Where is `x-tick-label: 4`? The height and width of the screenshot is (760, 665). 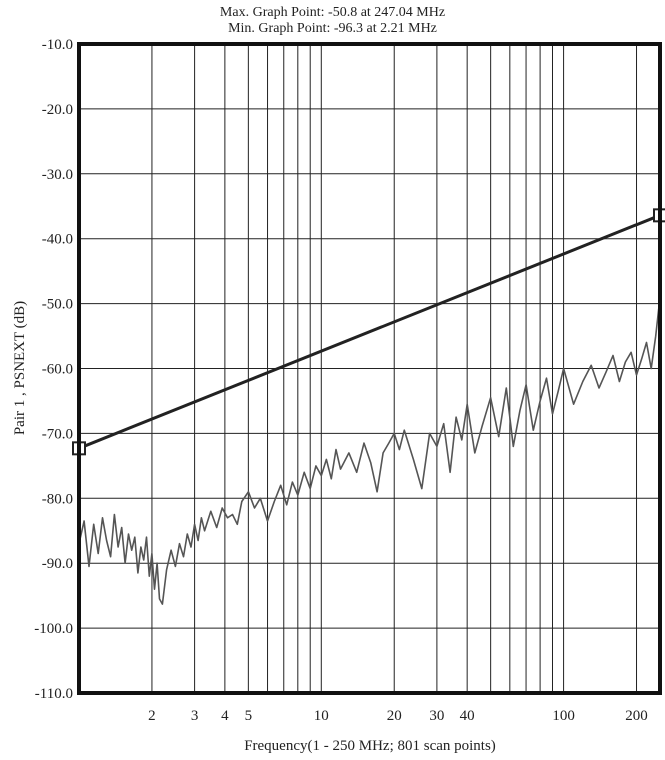
x-tick-label: 4 is located at coordinates (225, 716).